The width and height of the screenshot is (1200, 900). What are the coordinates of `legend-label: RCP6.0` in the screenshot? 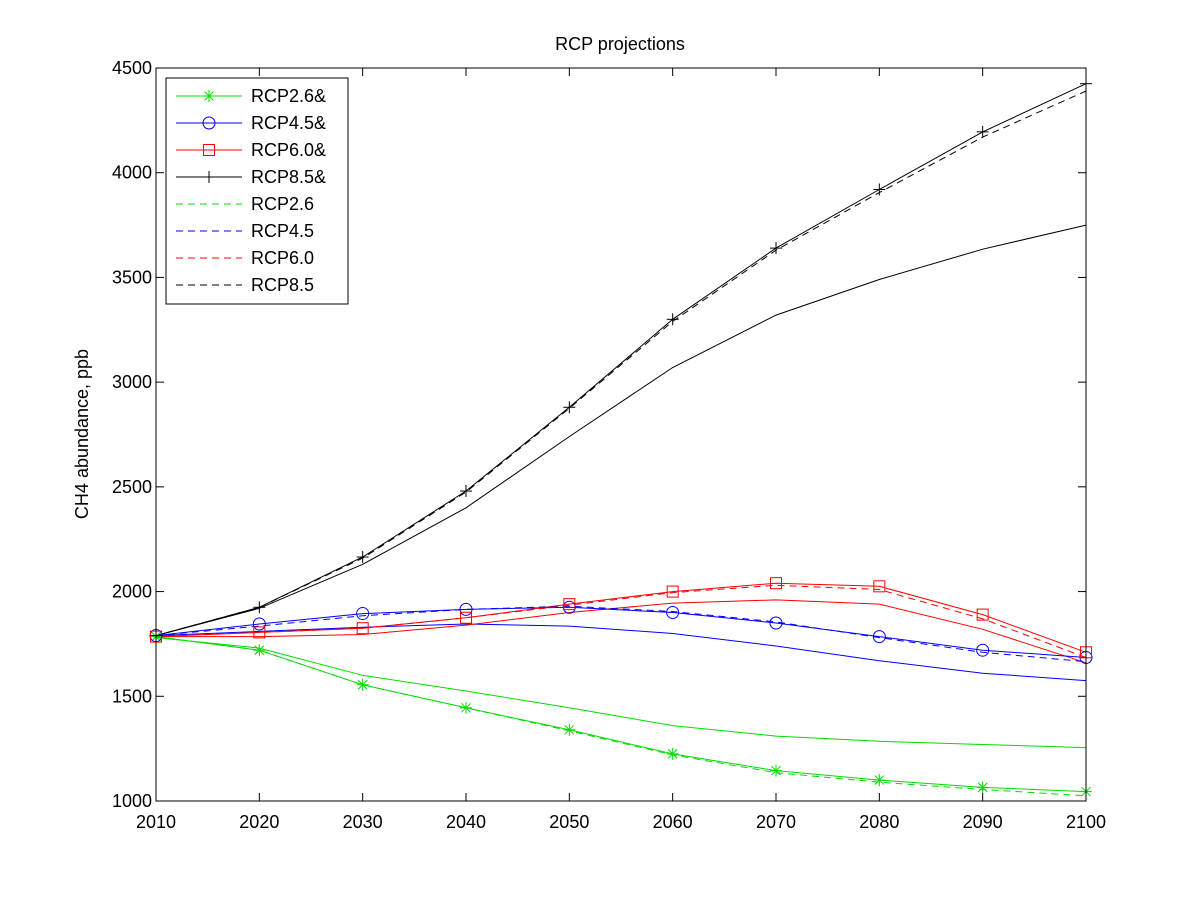 It's located at (282, 258).